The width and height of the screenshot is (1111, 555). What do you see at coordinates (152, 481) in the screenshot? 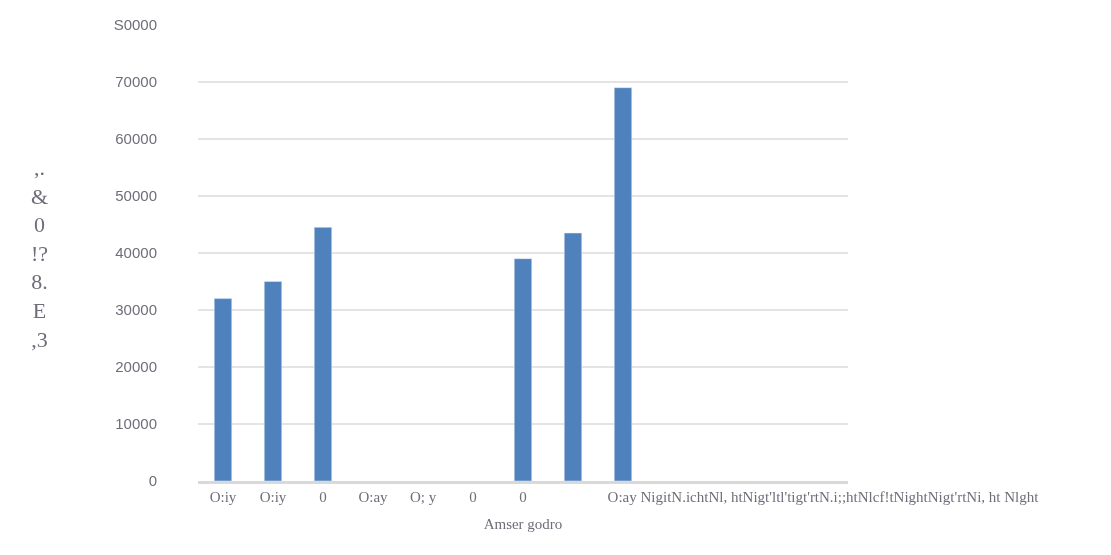
I see `y-tick-label: 0` at bounding box center [152, 481].